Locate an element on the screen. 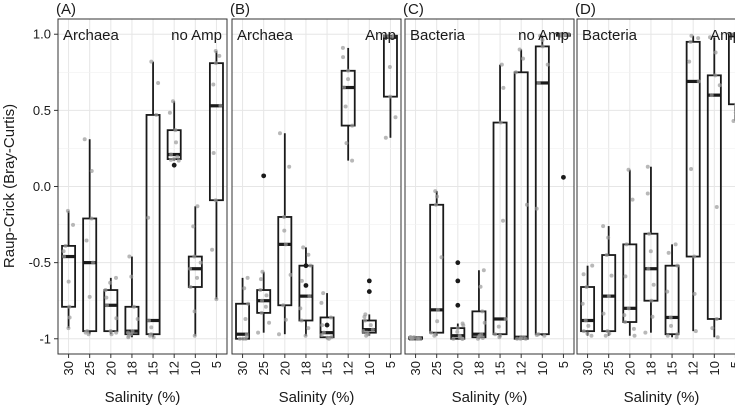 This screenshot has width=735, height=410. panel-treatment-label: Amp is located at coordinates (722, 35).